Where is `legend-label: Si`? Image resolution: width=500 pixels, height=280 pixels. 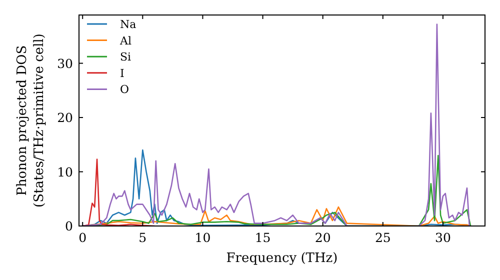 legend-label: Si is located at coordinates (126, 57).